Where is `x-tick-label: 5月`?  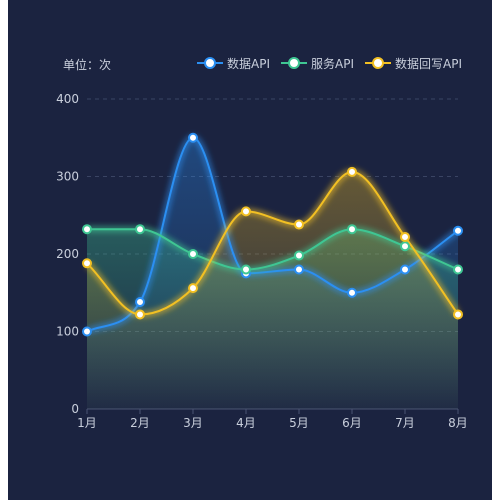
x-tick-label: 5月 is located at coordinates (299, 423).